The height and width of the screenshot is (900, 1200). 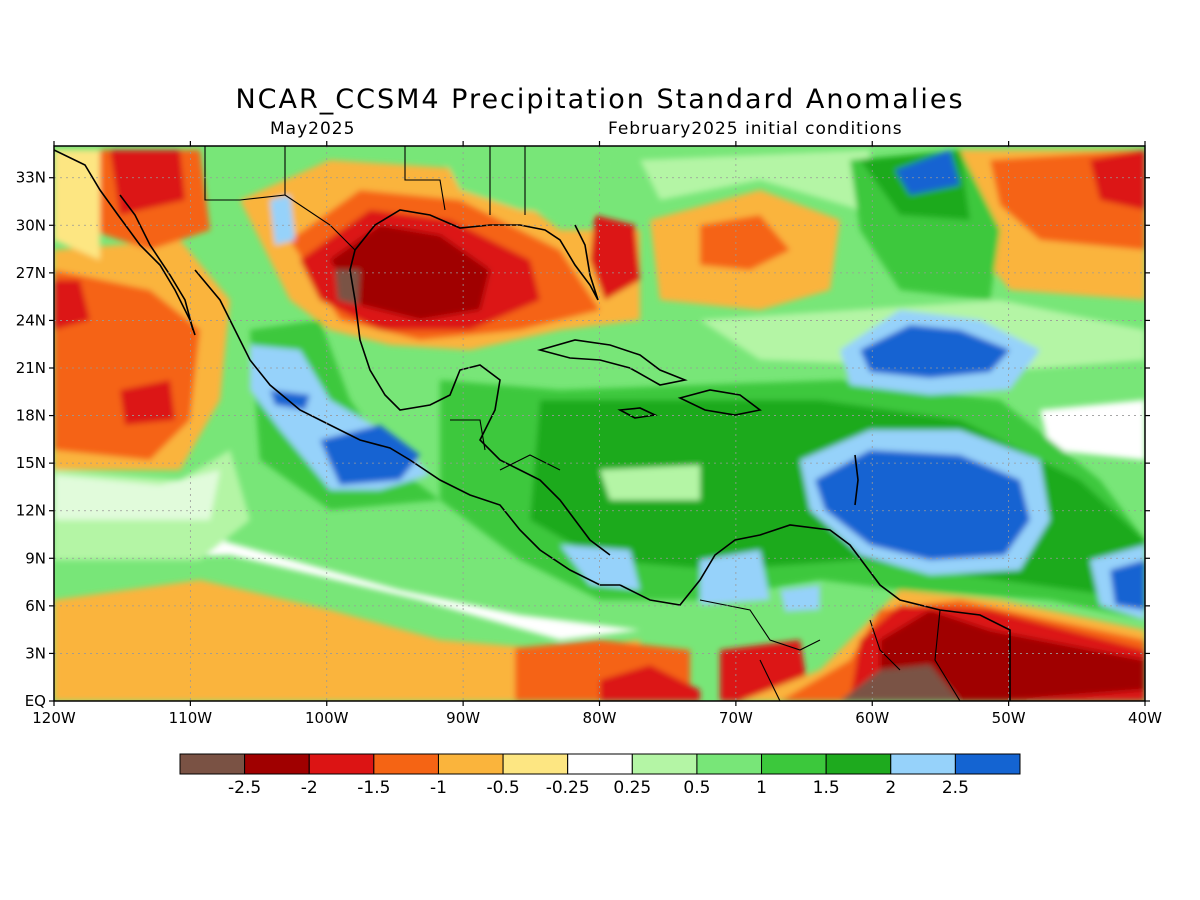 I want to click on lat-label: 27N, so click(x=31, y=273).